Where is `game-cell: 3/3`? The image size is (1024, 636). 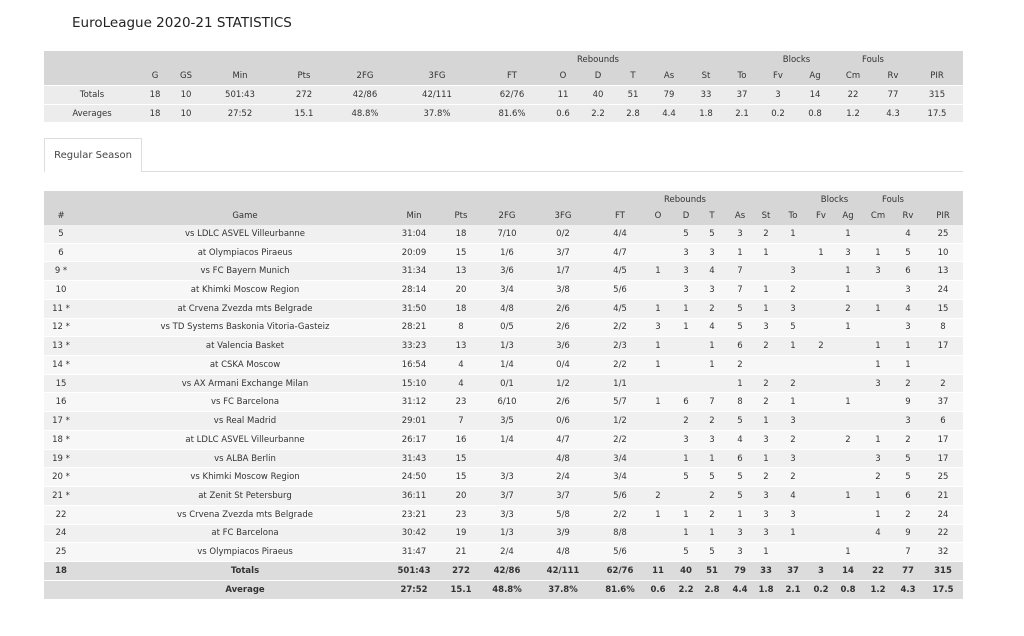 game-cell: 3/3 is located at coordinates (507, 477).